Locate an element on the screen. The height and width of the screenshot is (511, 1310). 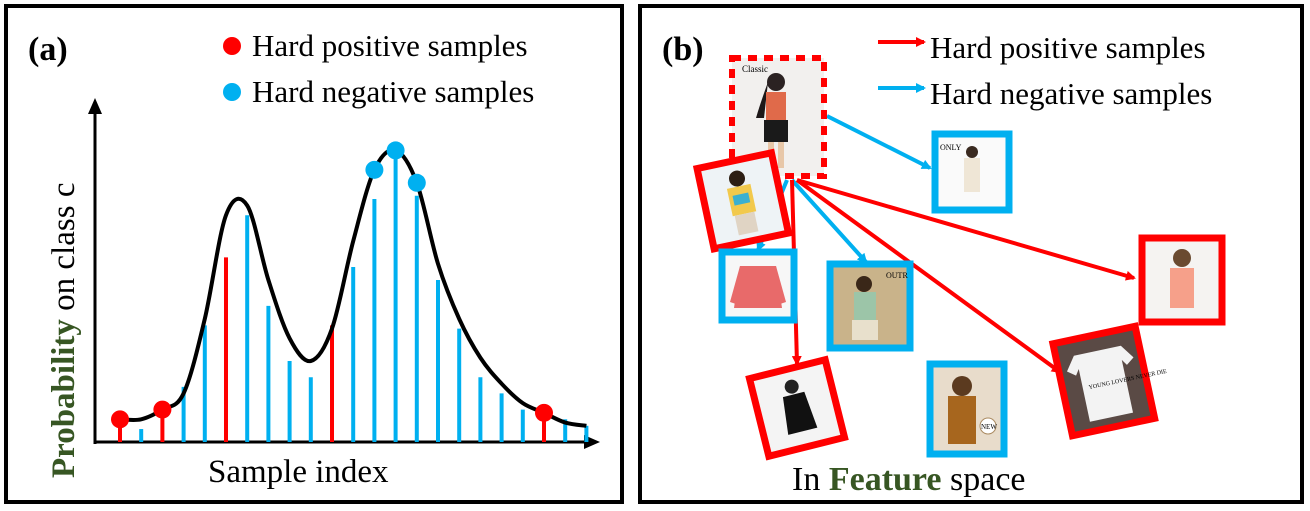
y-axis-label: Probability on class c is located at coordinates (64, 330).